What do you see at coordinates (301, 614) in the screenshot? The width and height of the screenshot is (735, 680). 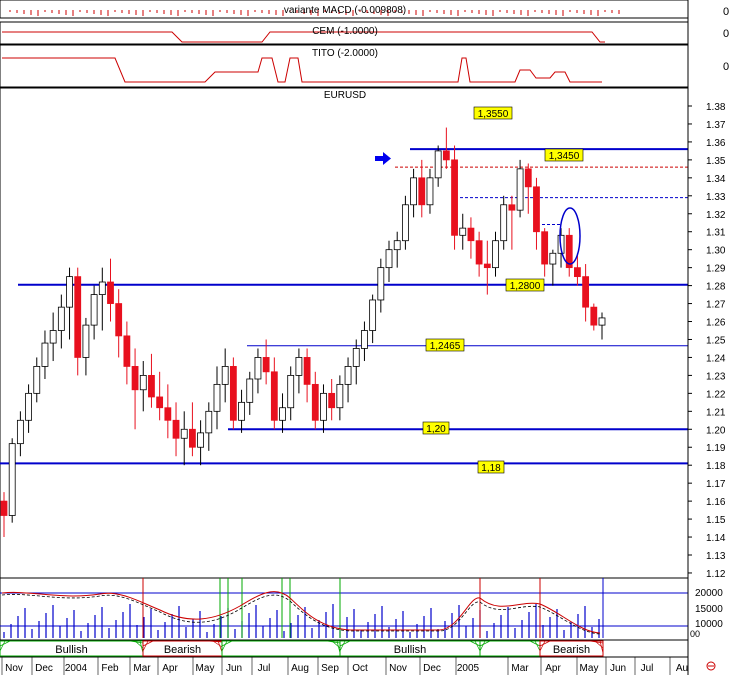 I see `oscillator-signal-line` at bounding box center [301, 614].